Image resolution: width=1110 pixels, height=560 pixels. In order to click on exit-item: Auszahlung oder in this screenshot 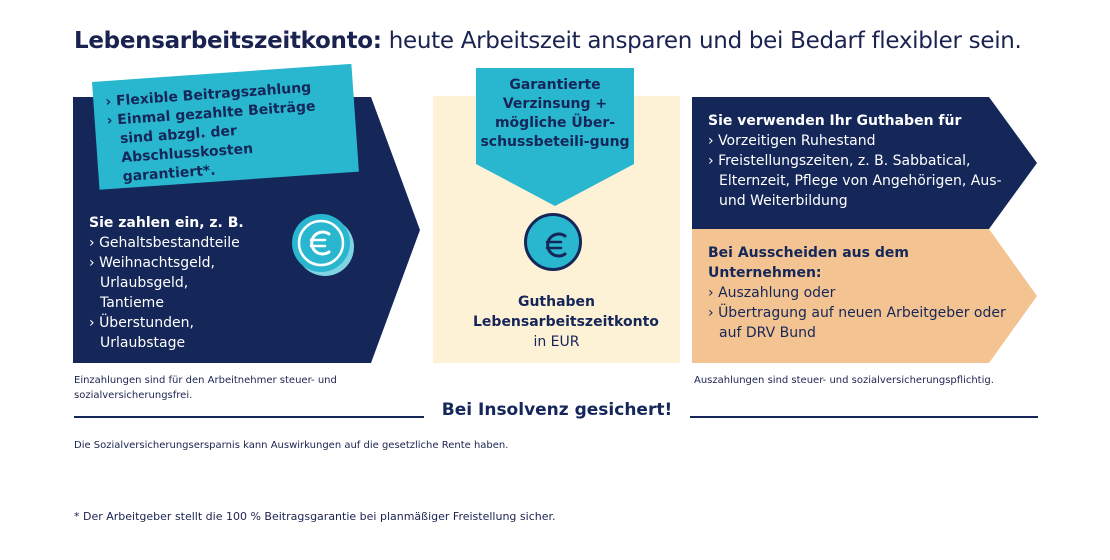, I will do `click(858, 293)`.